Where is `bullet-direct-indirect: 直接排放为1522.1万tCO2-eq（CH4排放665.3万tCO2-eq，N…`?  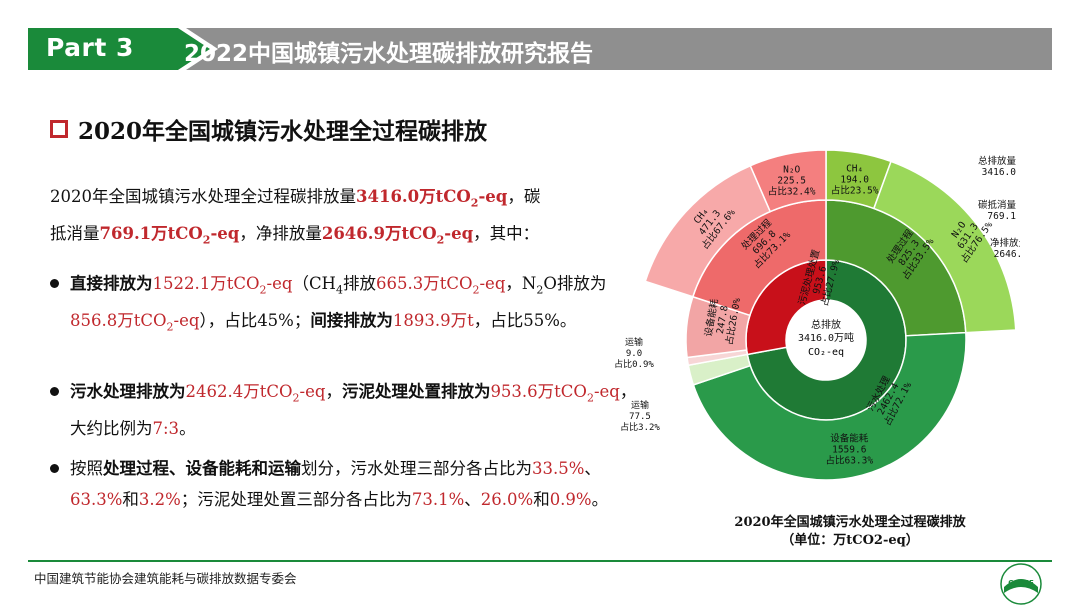 bullet-direct-indirect: 直接排放为1522.1万tCO2-eq（CH4排放665.3万tCO2-eq，N… is located at coordinates (345, 305).